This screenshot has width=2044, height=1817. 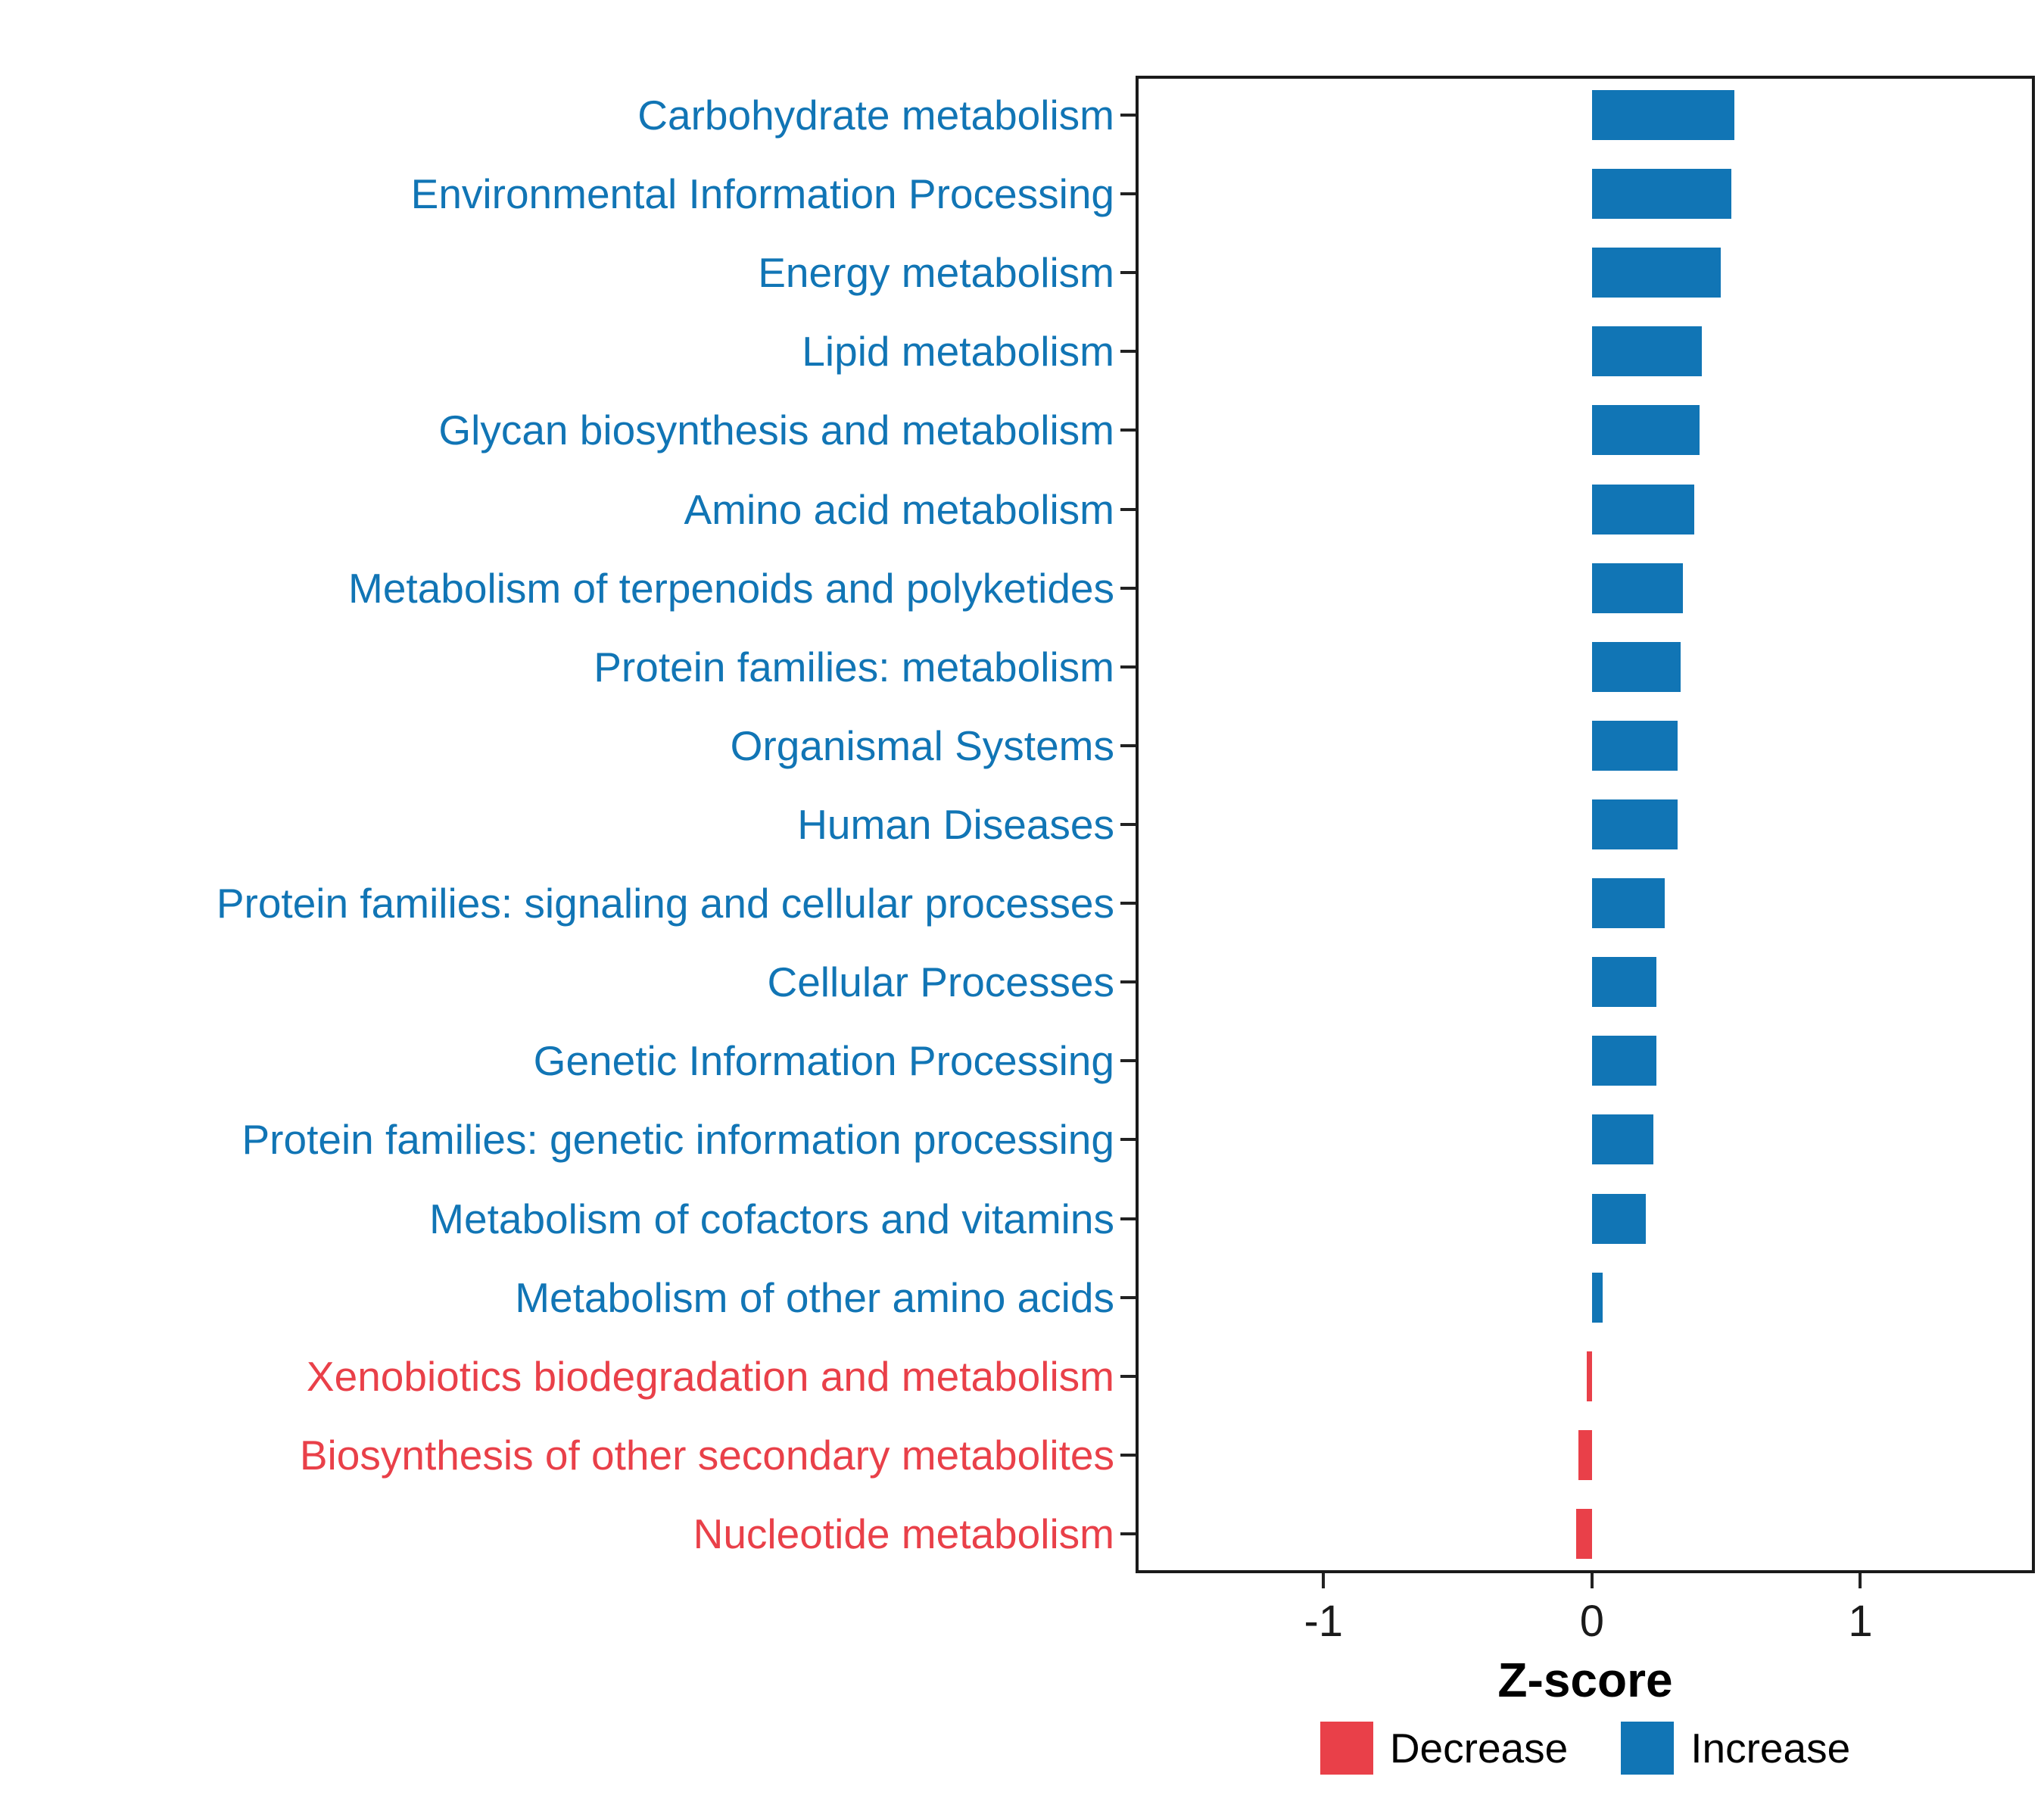 I want to click on legend-item-increase: Increase, so click(x=1736, y=1748).